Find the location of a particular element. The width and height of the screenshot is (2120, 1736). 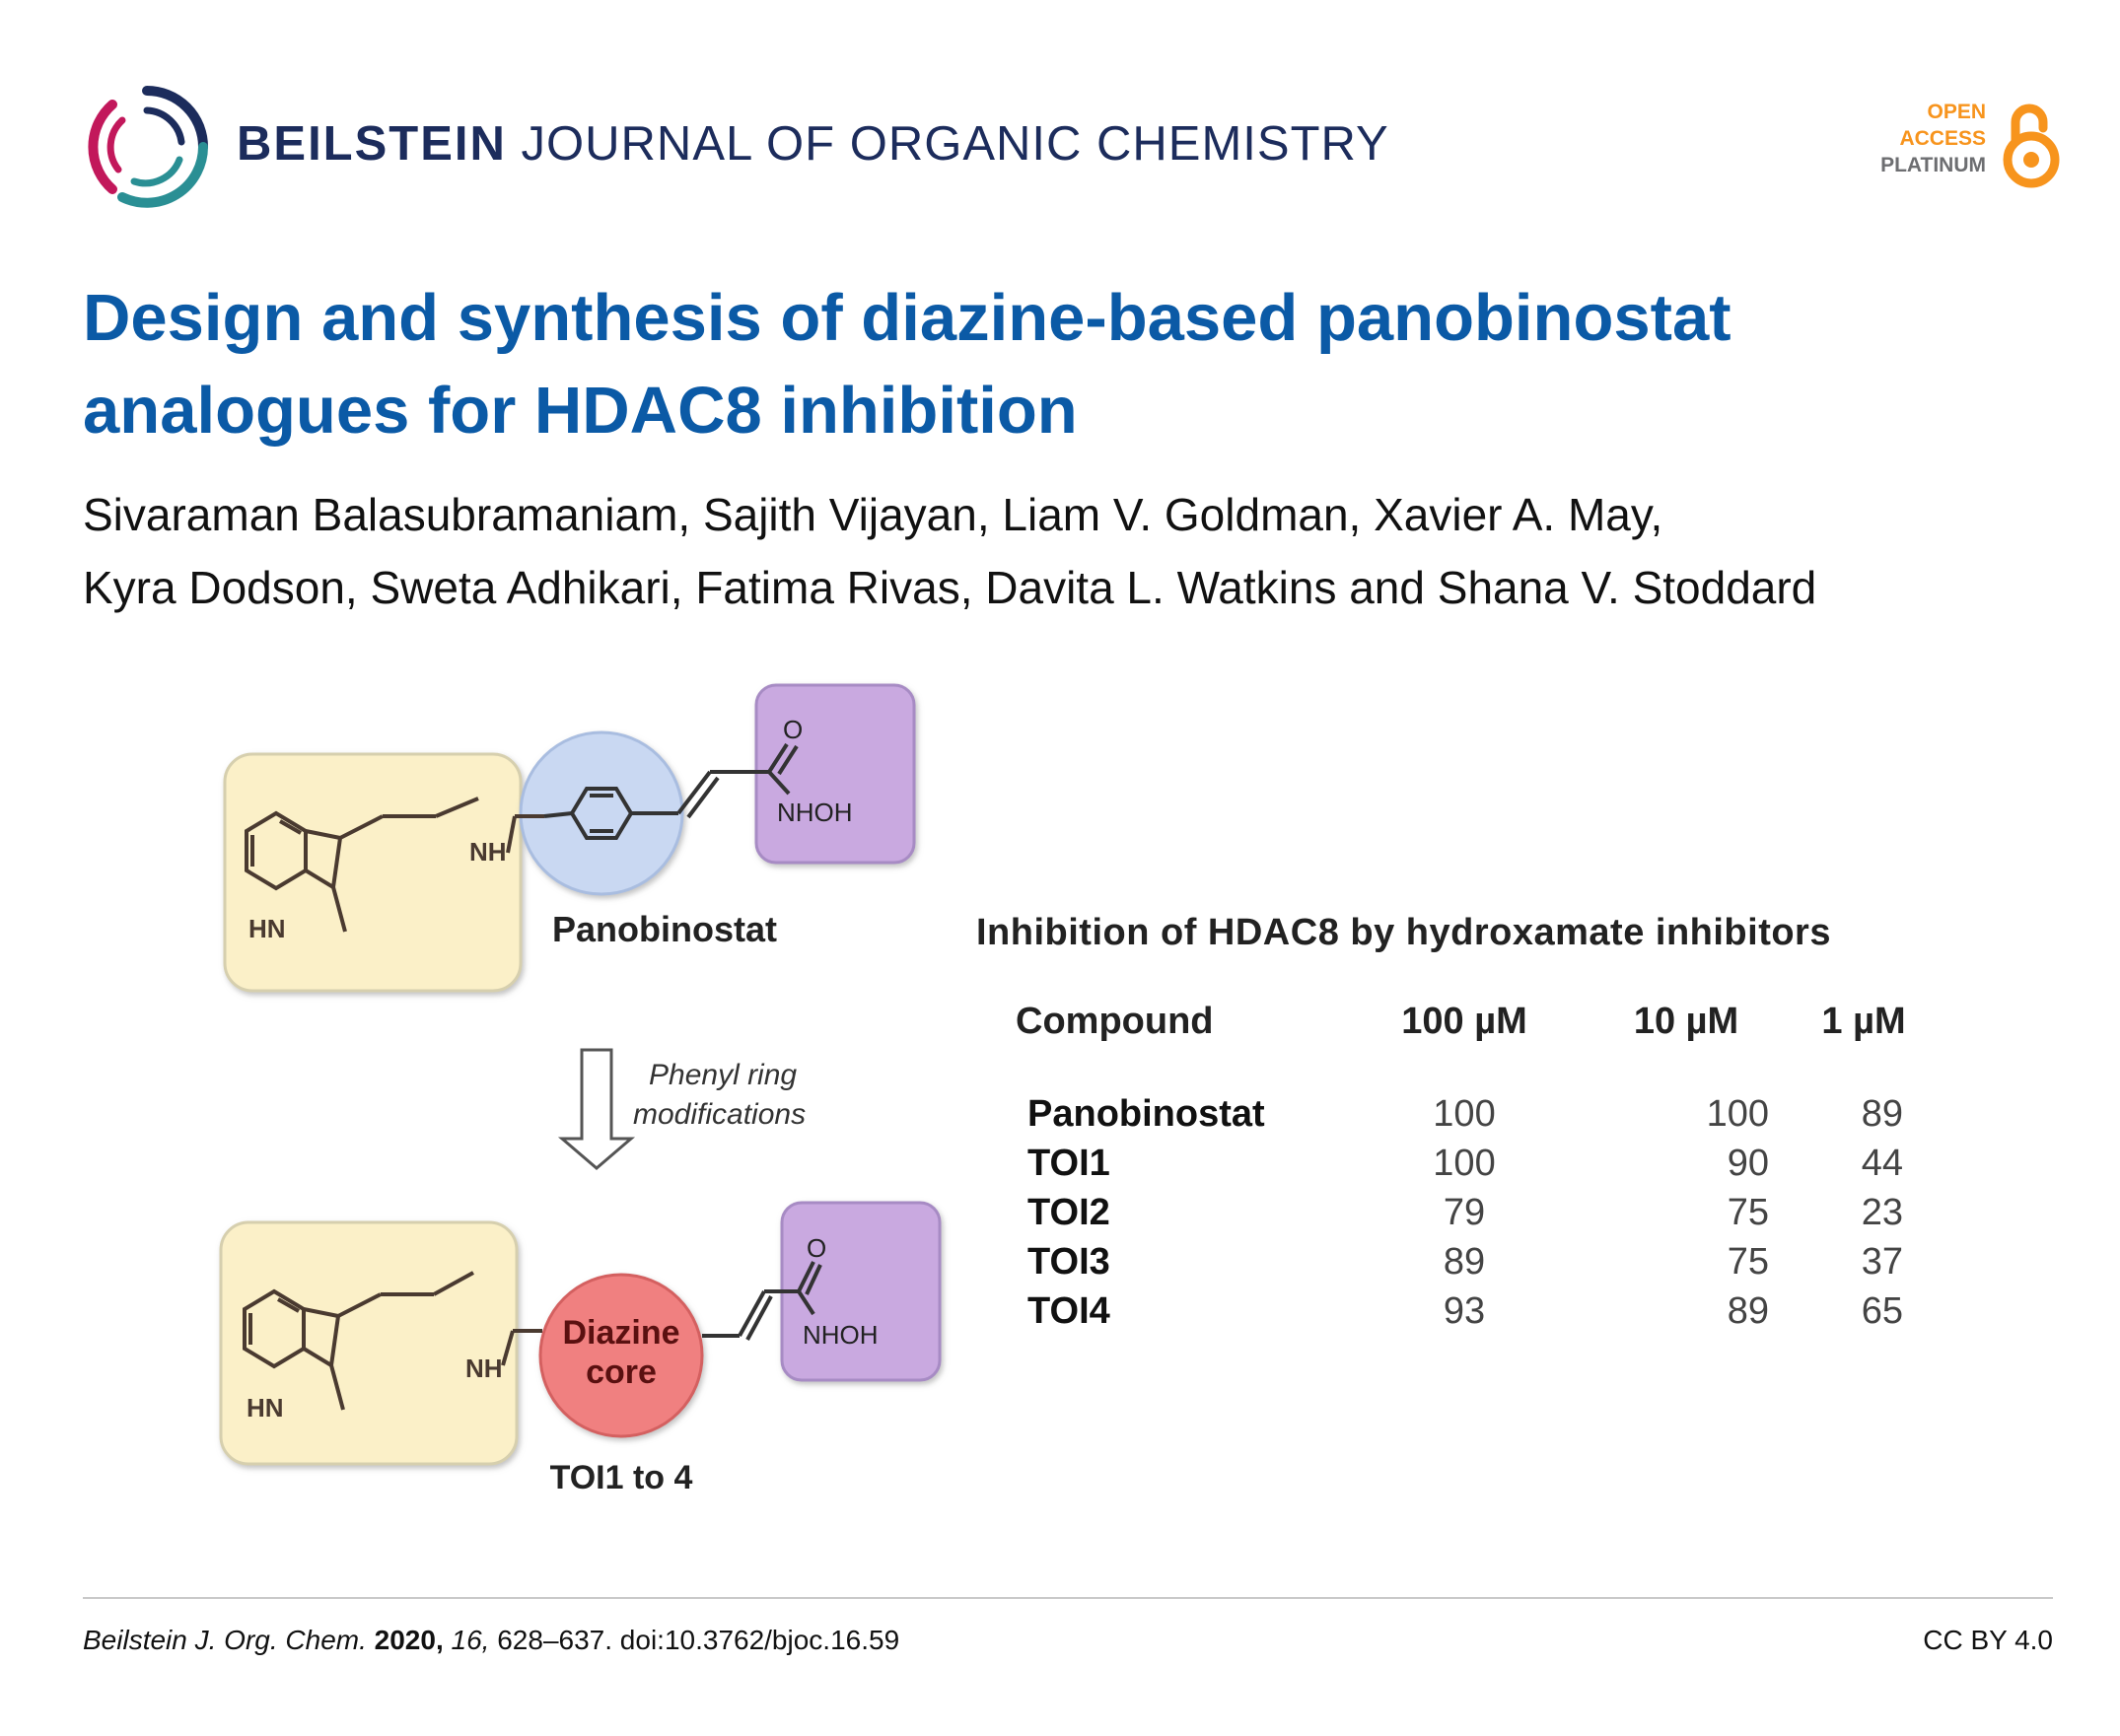

header-10um: 10 µM is located at coordinates (1686, 1022).